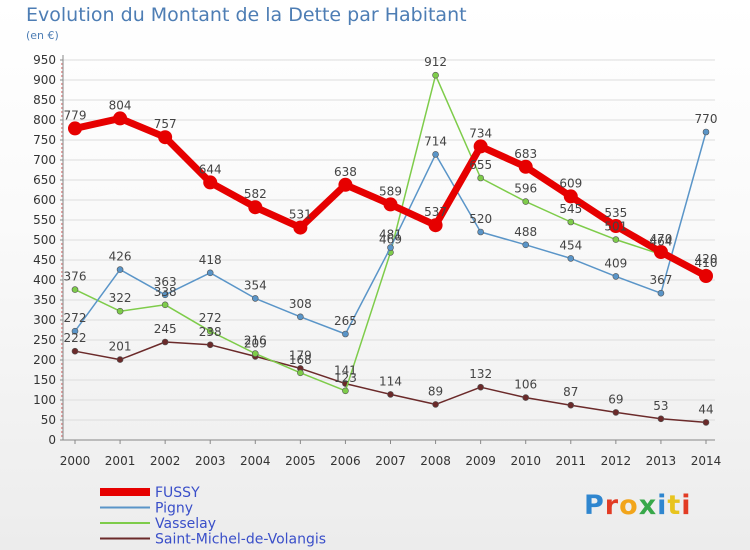 Image resolution: width=750 pixels, height=550 pixels. I want to click on data-label: 596, so click(525, 189).